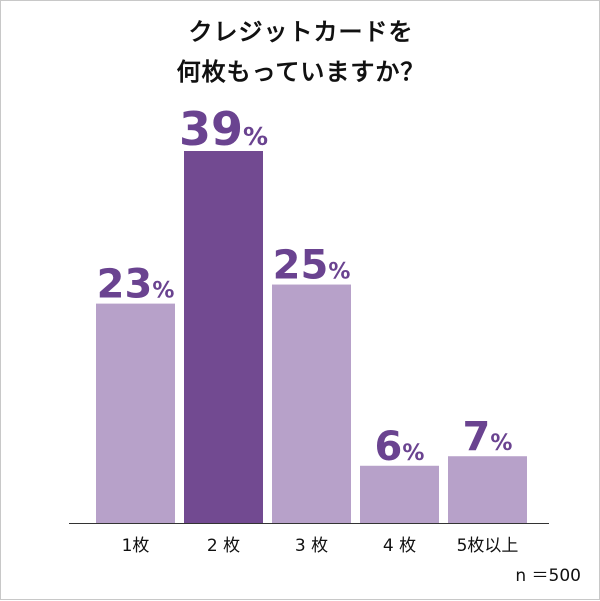  I want to click on value-unit-2: %, so click(255, 136).